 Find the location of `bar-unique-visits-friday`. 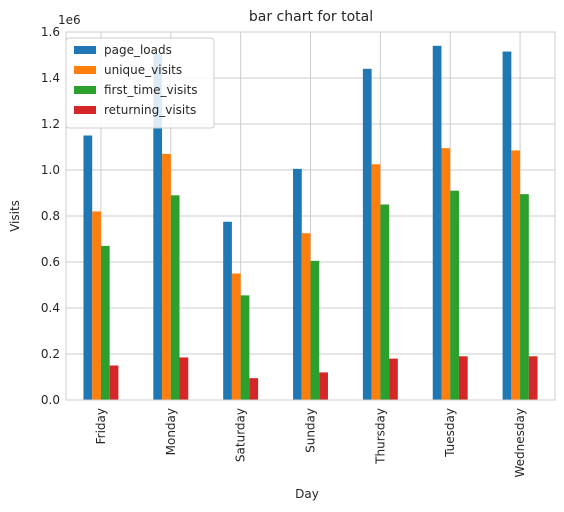

bar-unique-visits-friday is located at coordinates (96, 305).